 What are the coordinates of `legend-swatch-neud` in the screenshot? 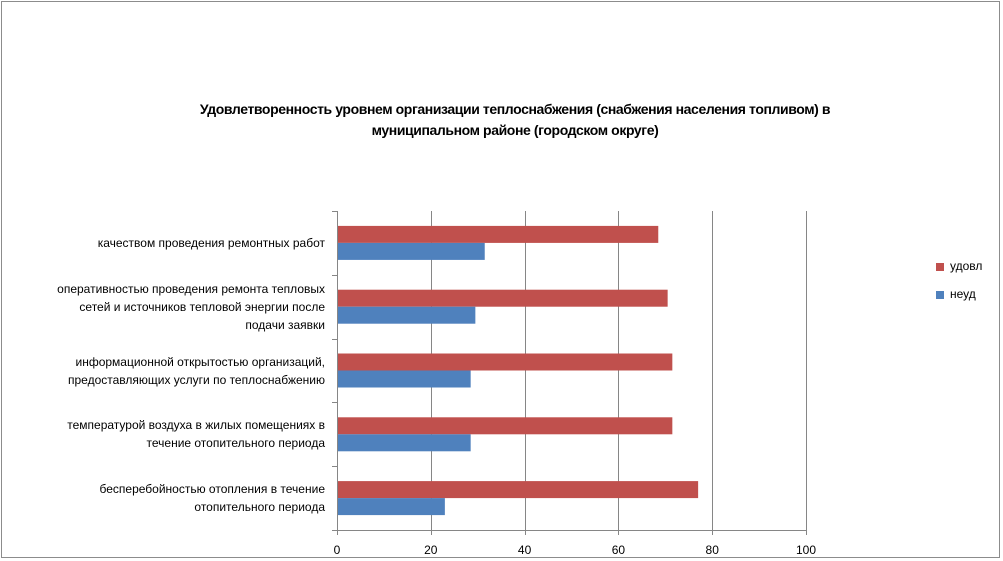 It's located at (940, 295).